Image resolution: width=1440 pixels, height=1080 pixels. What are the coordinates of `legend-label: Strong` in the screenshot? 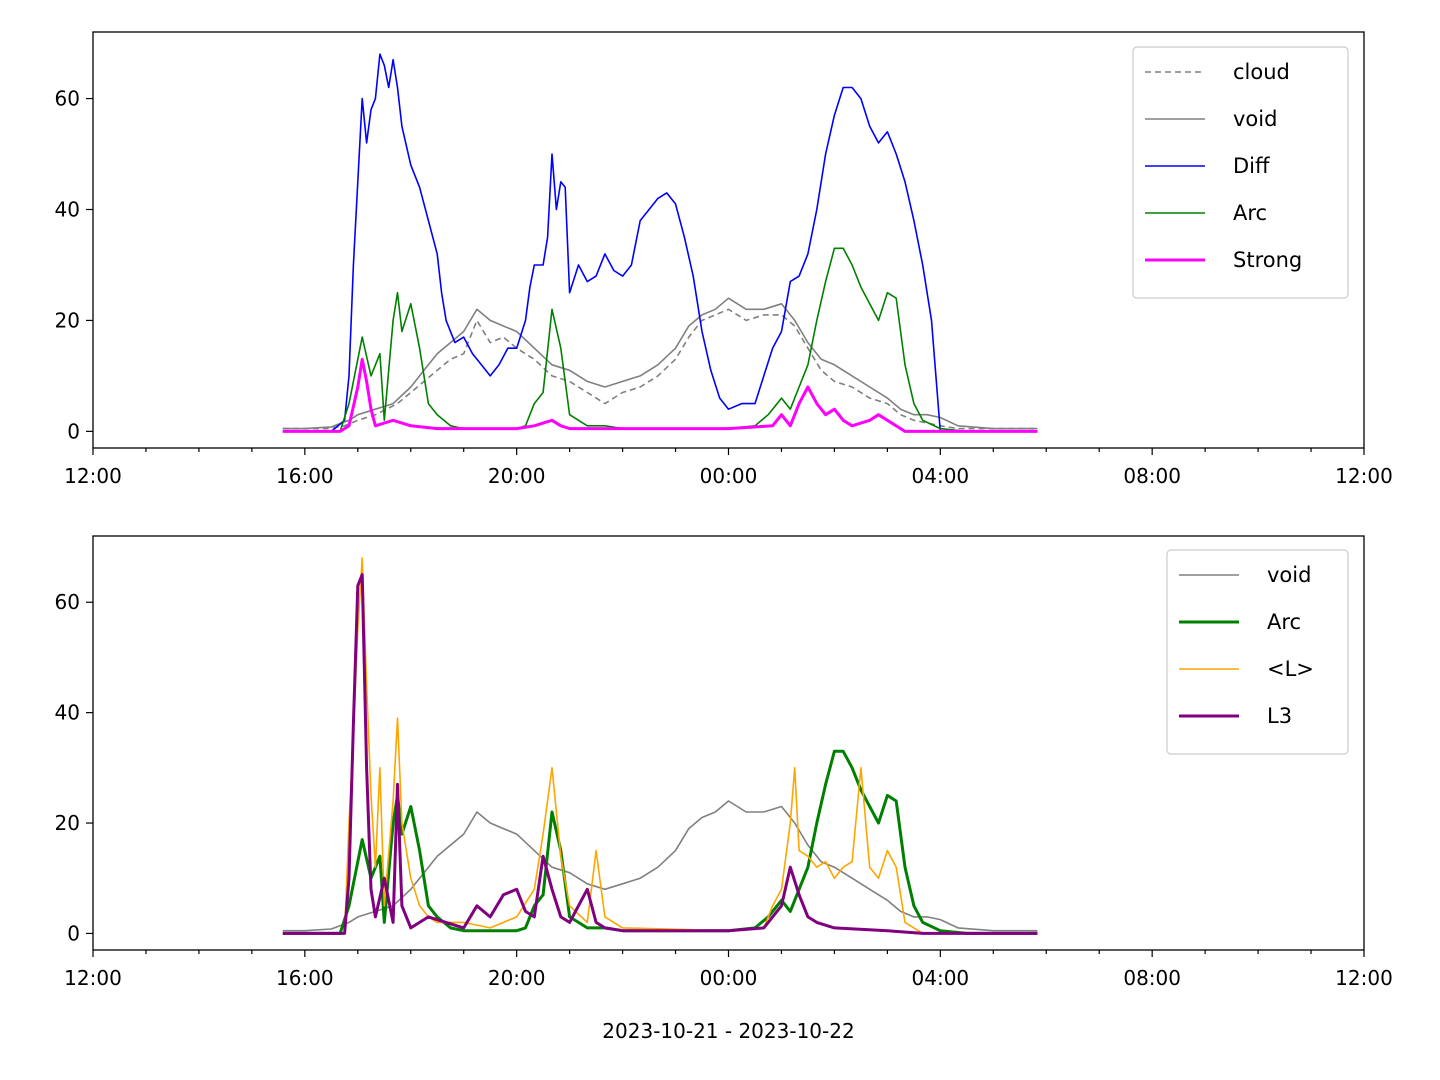 It's located at (1267, 260).